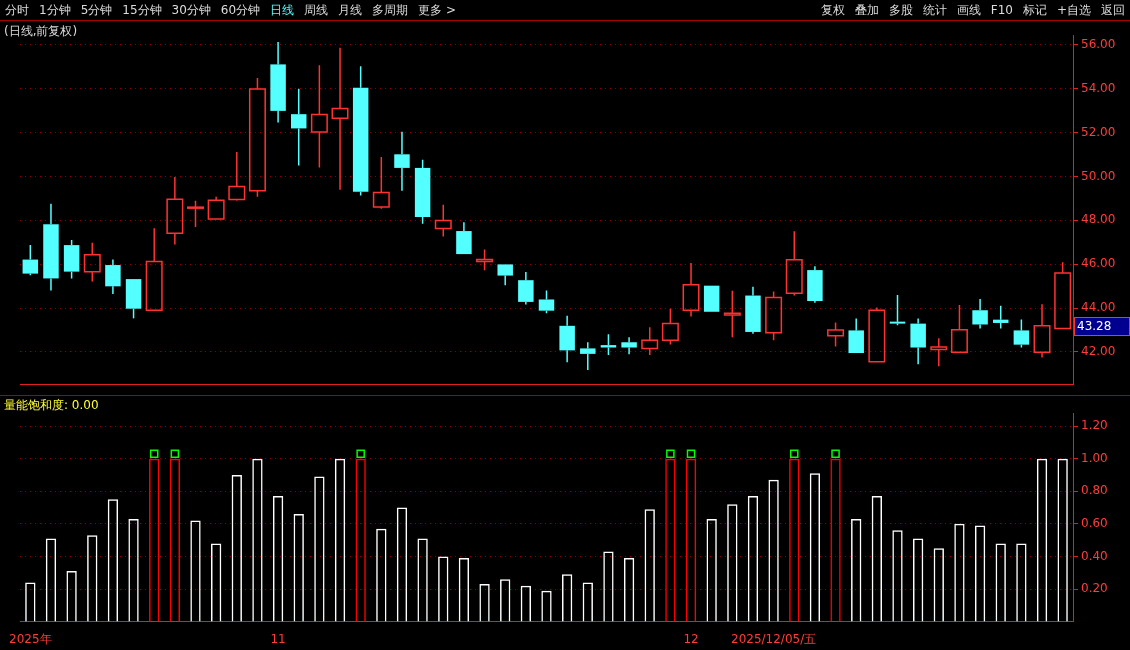 The image size is (1130, 650). Describe the element at coordinates (866, 10) in the screenshot. I see `text: 叠加` at that location.